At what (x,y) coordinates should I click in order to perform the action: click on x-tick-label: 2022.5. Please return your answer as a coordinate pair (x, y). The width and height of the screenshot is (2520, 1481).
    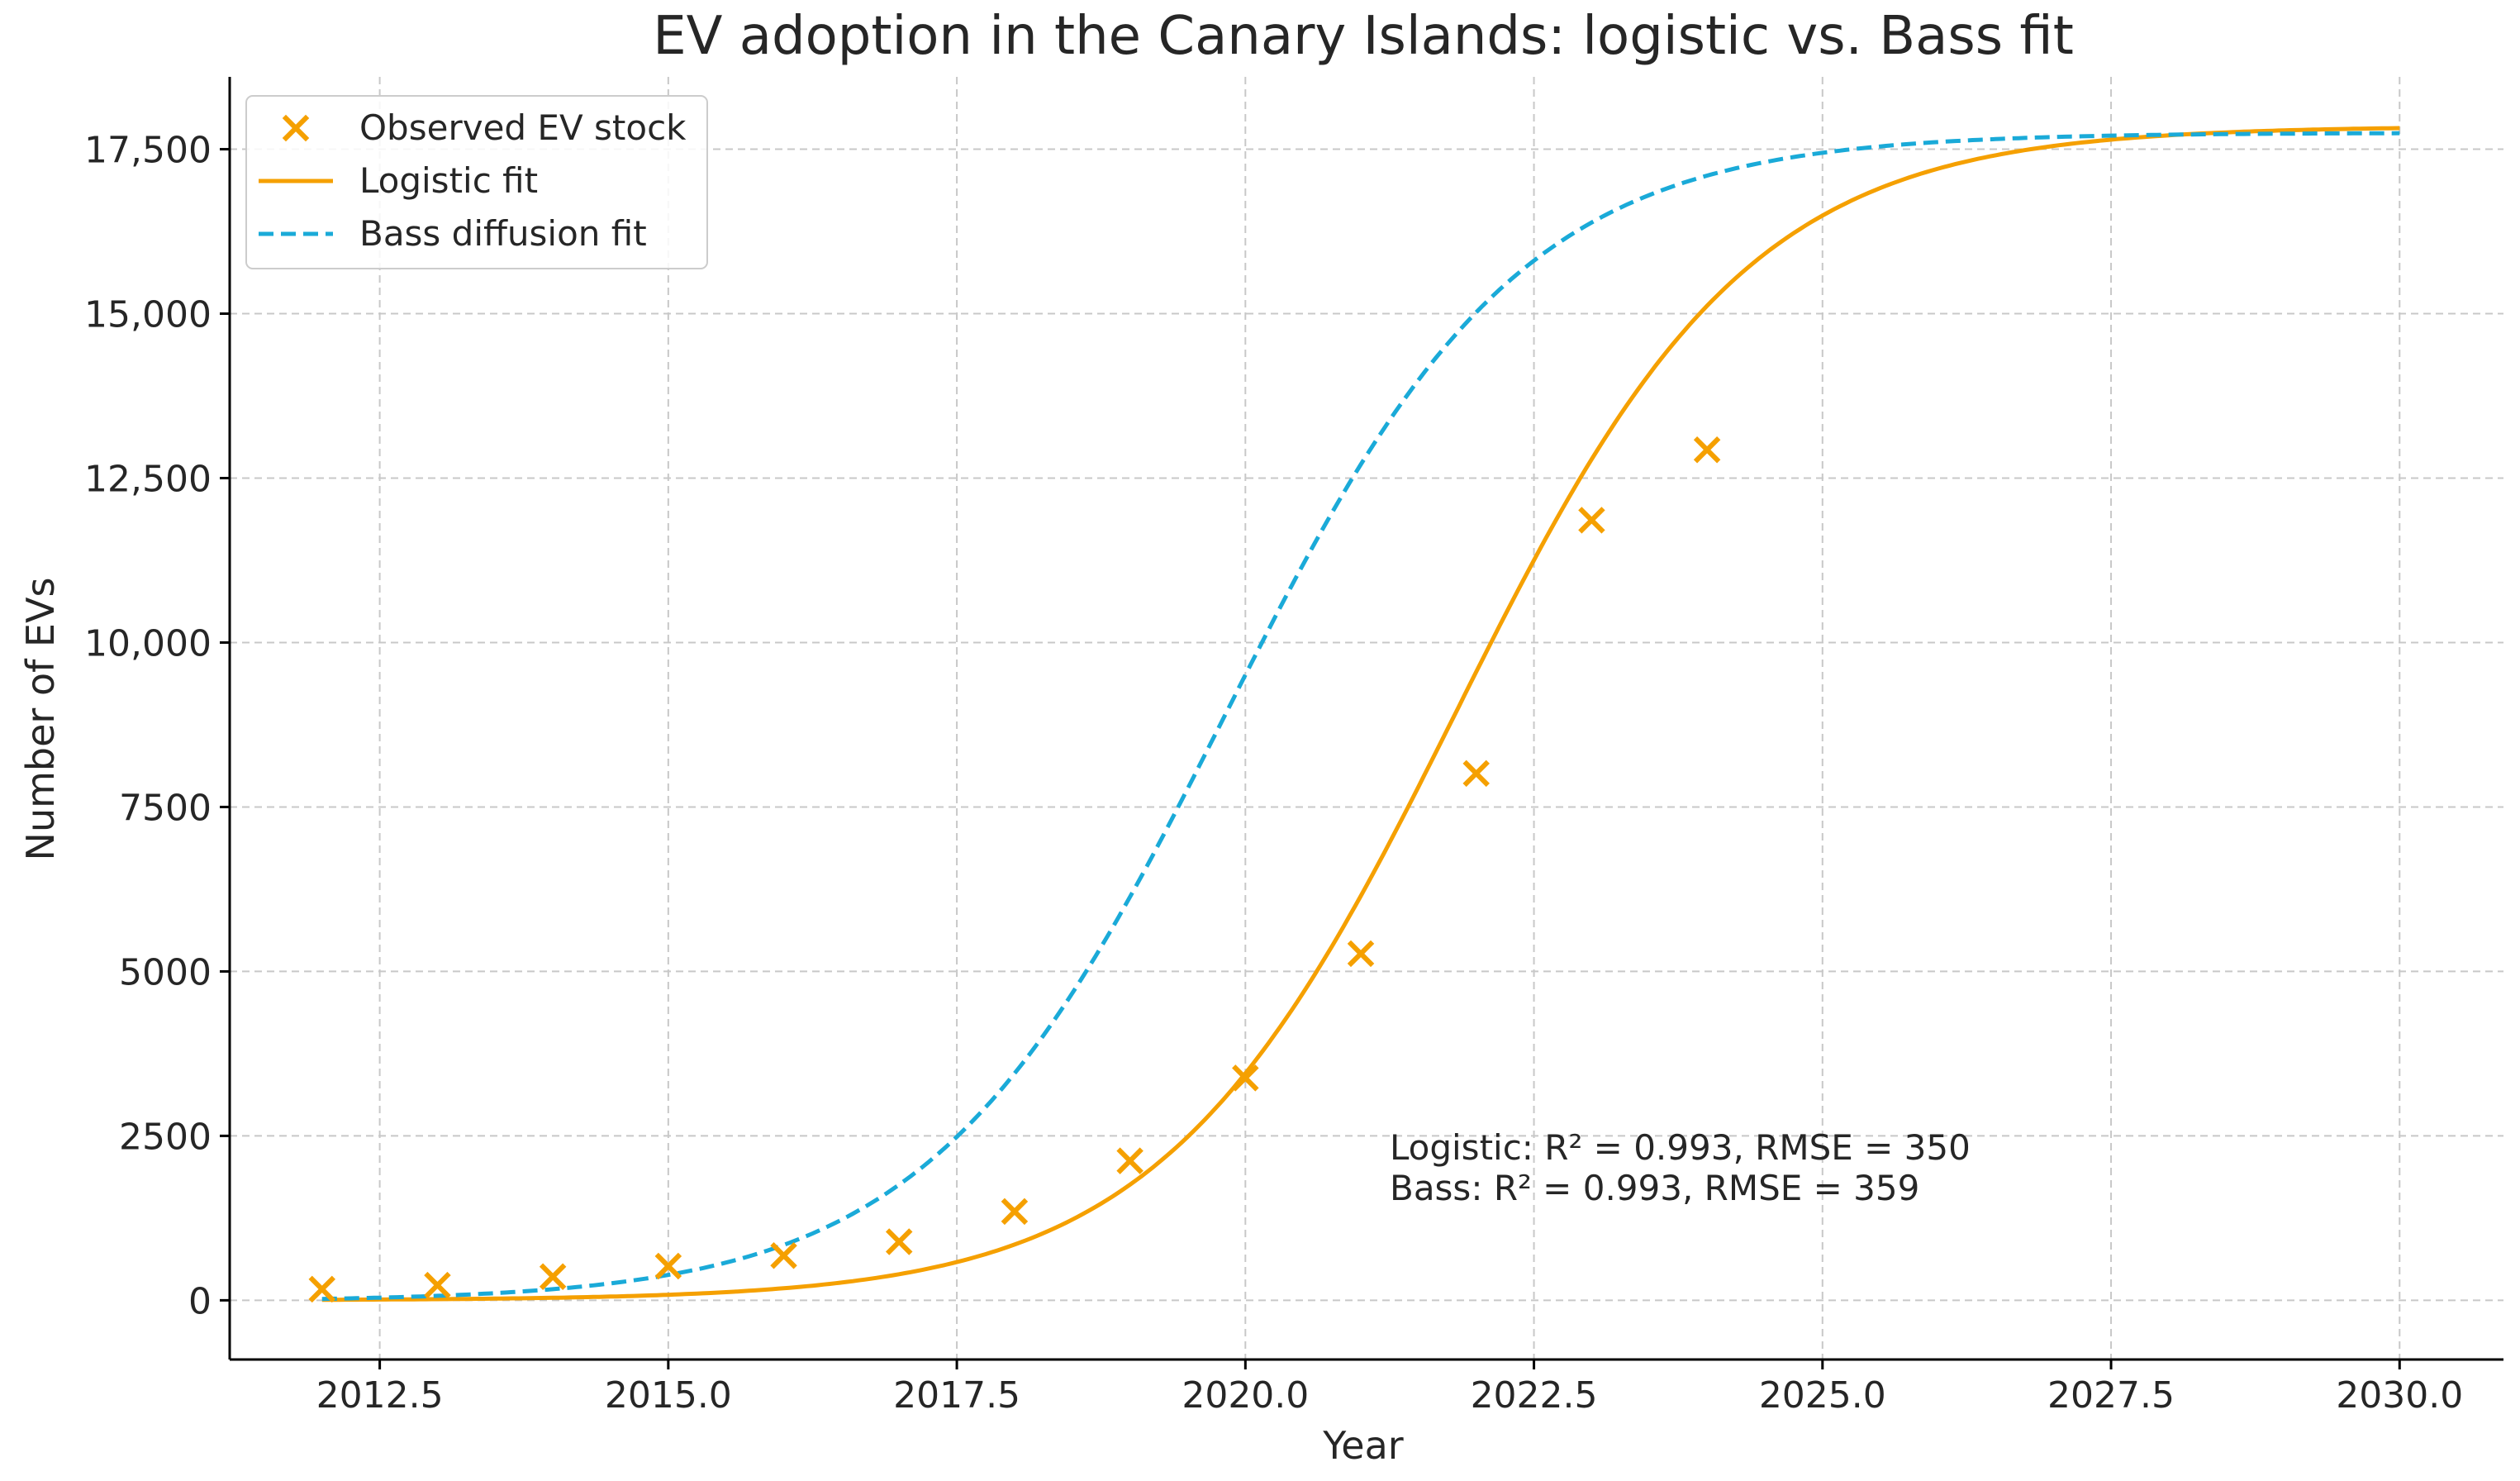
    Looking at the image, I should click on (1534, 1395).